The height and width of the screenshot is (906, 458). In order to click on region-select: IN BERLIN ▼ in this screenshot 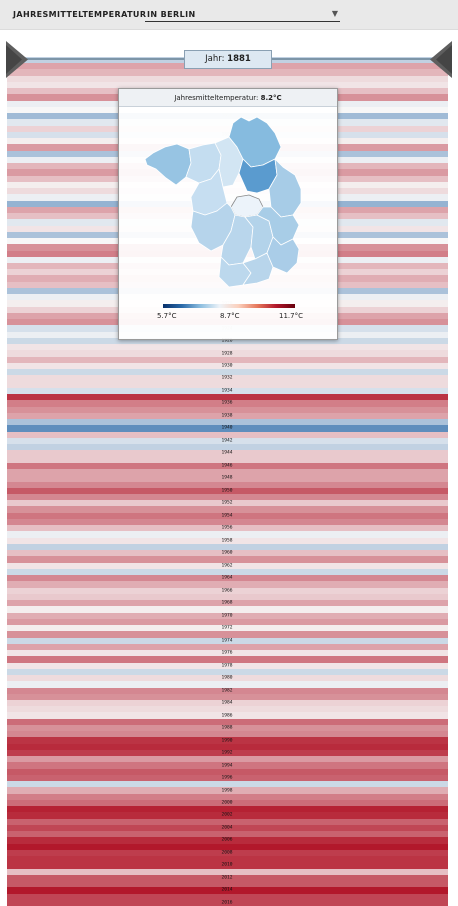, I will do `click(242, 14)`.